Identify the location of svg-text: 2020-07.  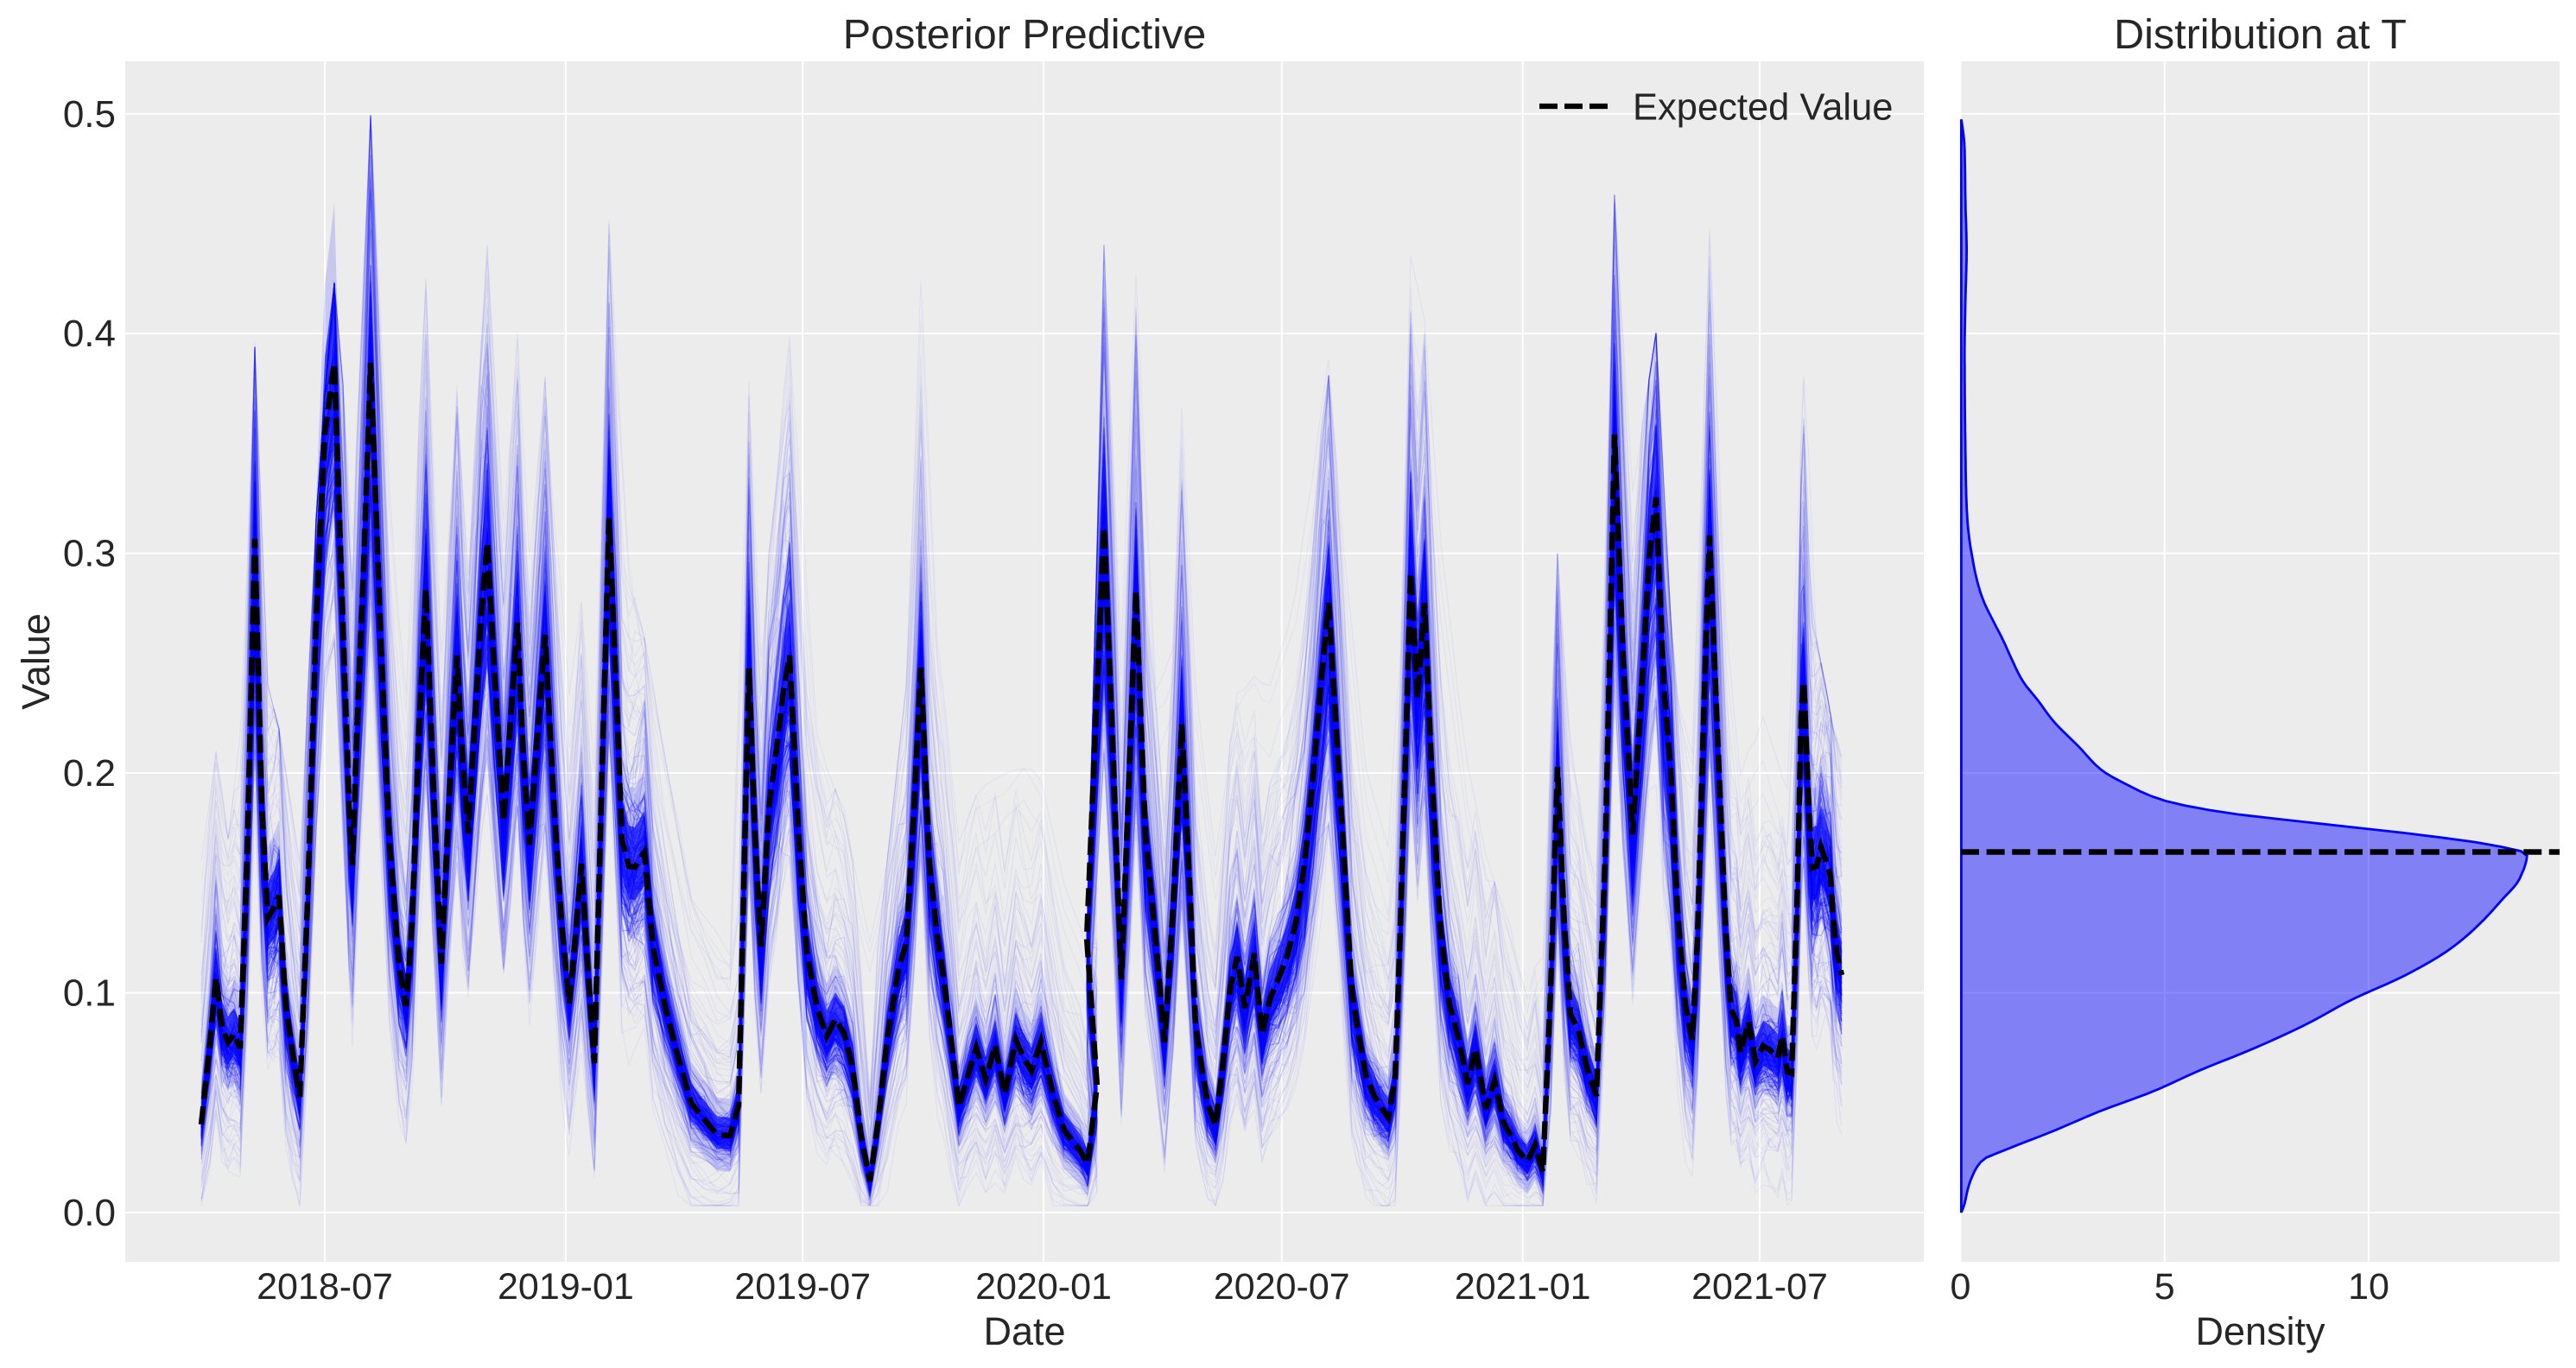
(1282, 1287).